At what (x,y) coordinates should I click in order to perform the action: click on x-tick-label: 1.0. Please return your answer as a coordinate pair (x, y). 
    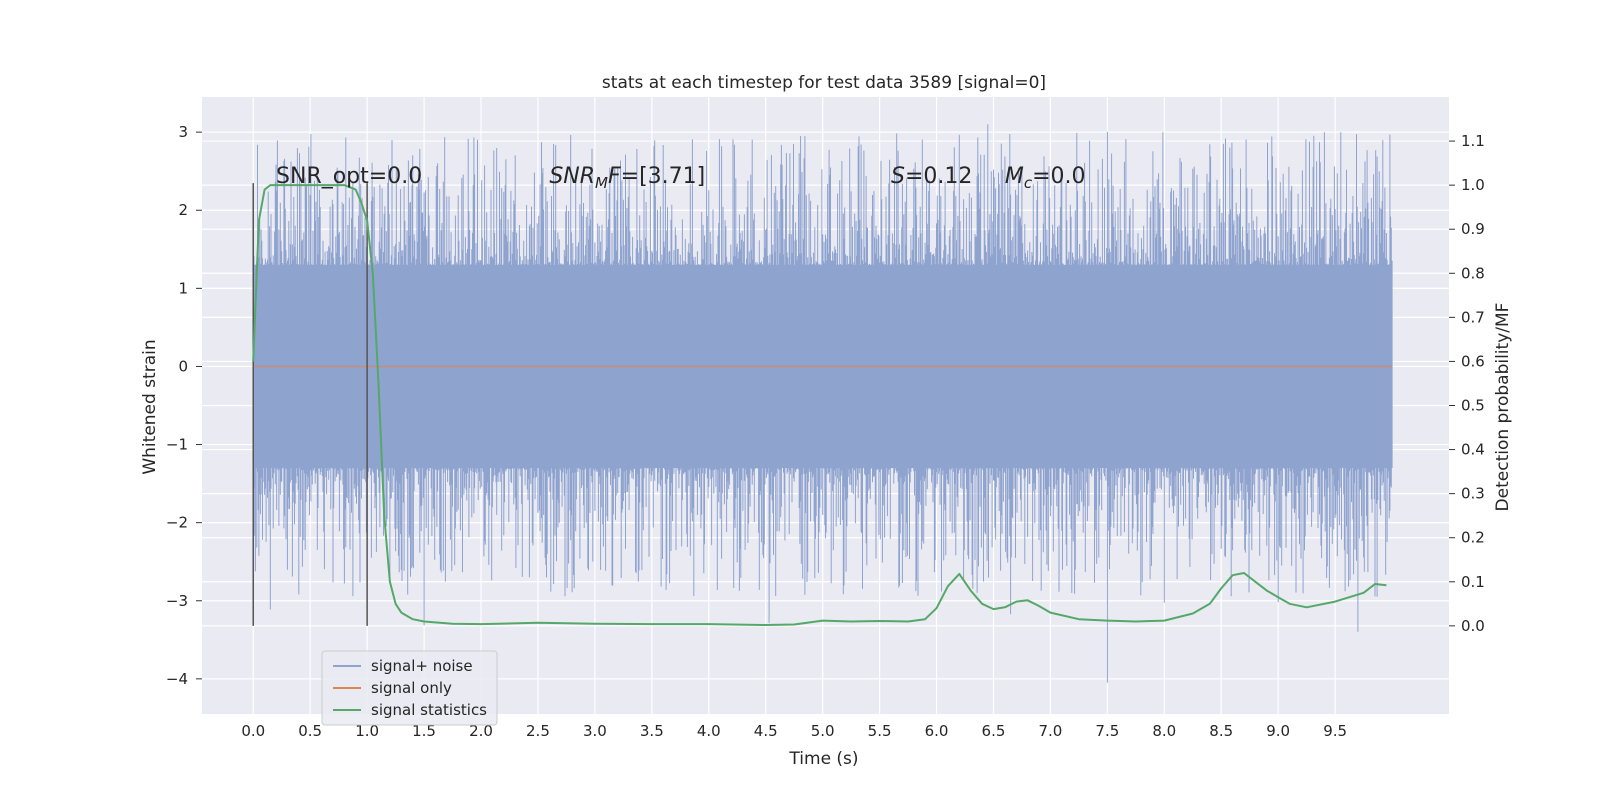
    Looking at the image, I should click on (367, 731).